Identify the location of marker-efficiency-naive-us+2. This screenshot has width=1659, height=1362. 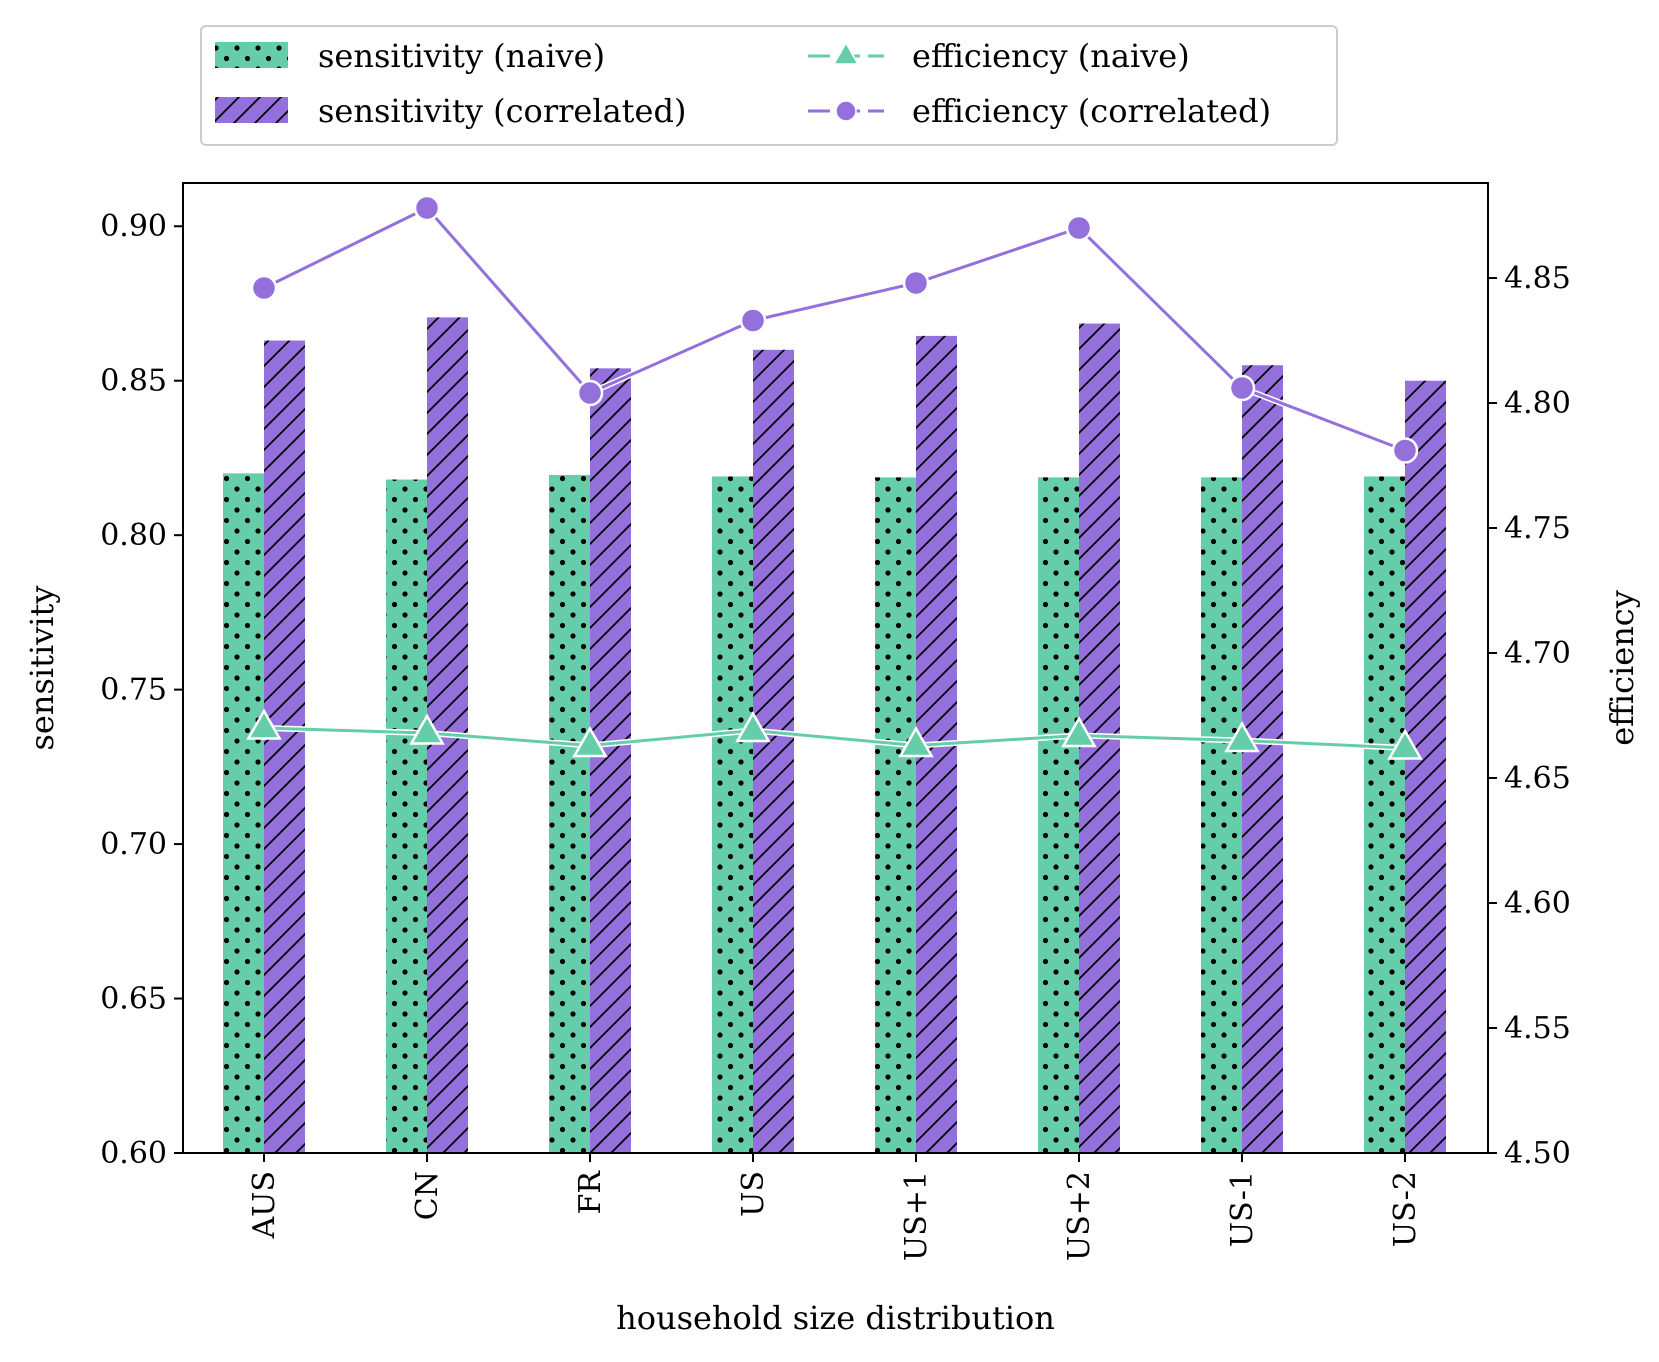
(1079, 731).